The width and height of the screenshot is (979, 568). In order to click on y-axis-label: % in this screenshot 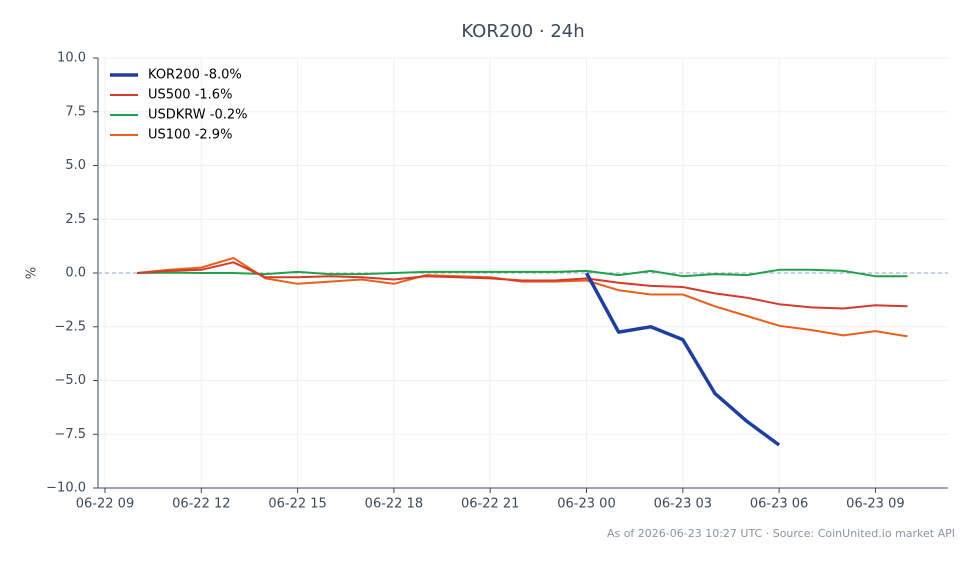, I will do `click(32, 273)`.